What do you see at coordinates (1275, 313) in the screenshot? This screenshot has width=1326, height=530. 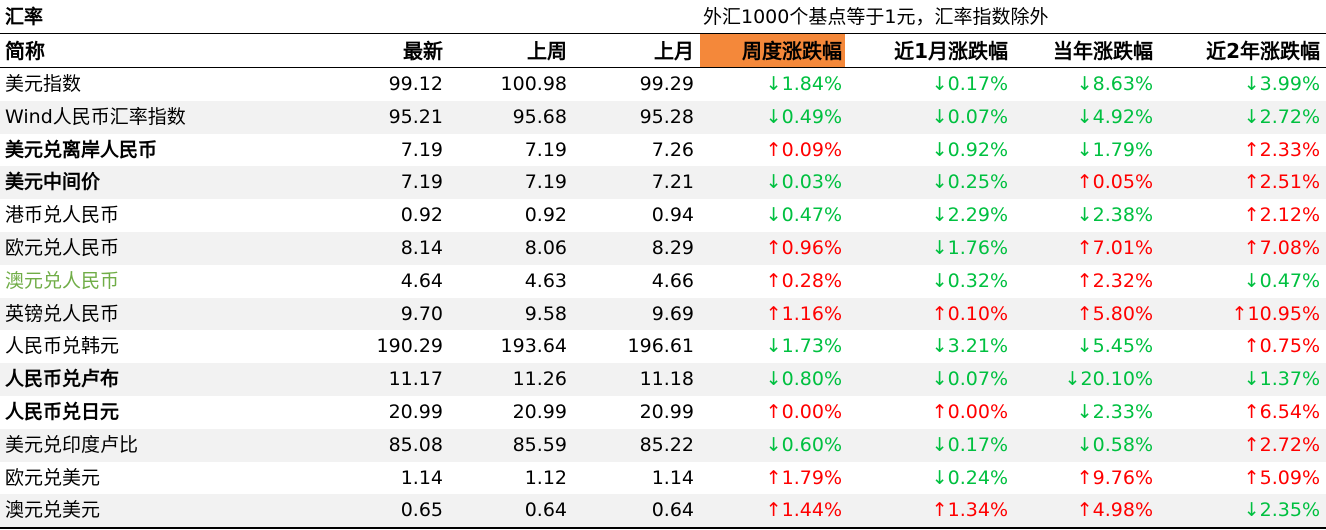 I see `change-cell: ↑10.95%` at bounding box center [1275, 313].